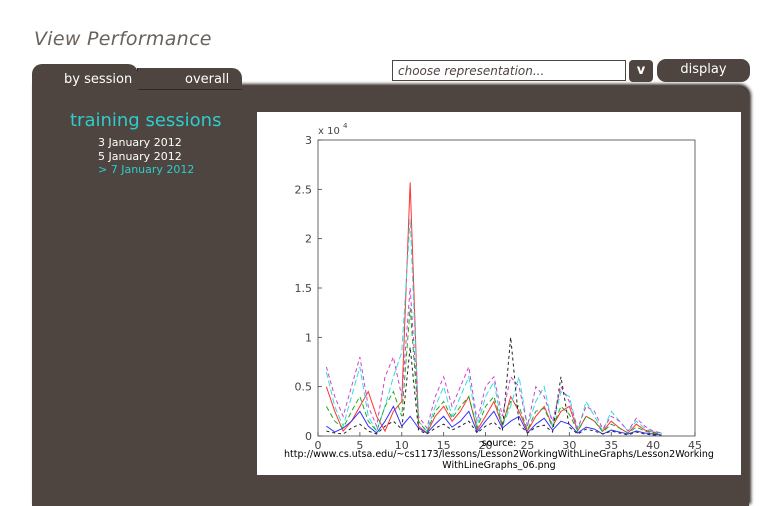 The width and height of the screenshot is (779, 506). Describe the element at coordinates (527, 445) in the screenshot. I see `x-tick-label: 25` at that location.